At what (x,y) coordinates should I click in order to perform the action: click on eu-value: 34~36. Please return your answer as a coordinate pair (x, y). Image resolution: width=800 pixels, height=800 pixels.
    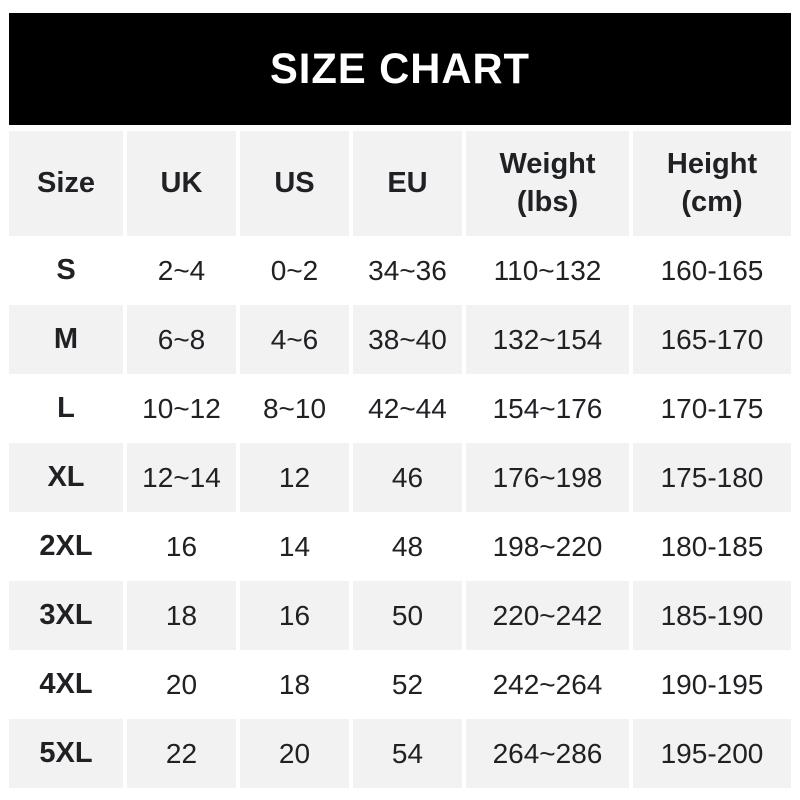
    Looking at the image, I should click on (405, 270).